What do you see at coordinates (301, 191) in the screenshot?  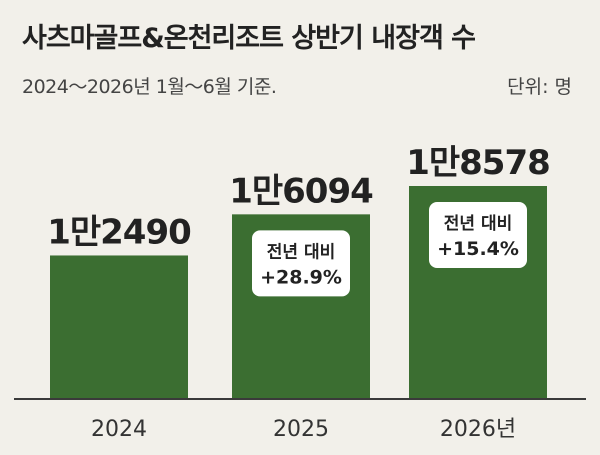 I see `value-label-1: 1만6094` at bounding box center [301, 191].